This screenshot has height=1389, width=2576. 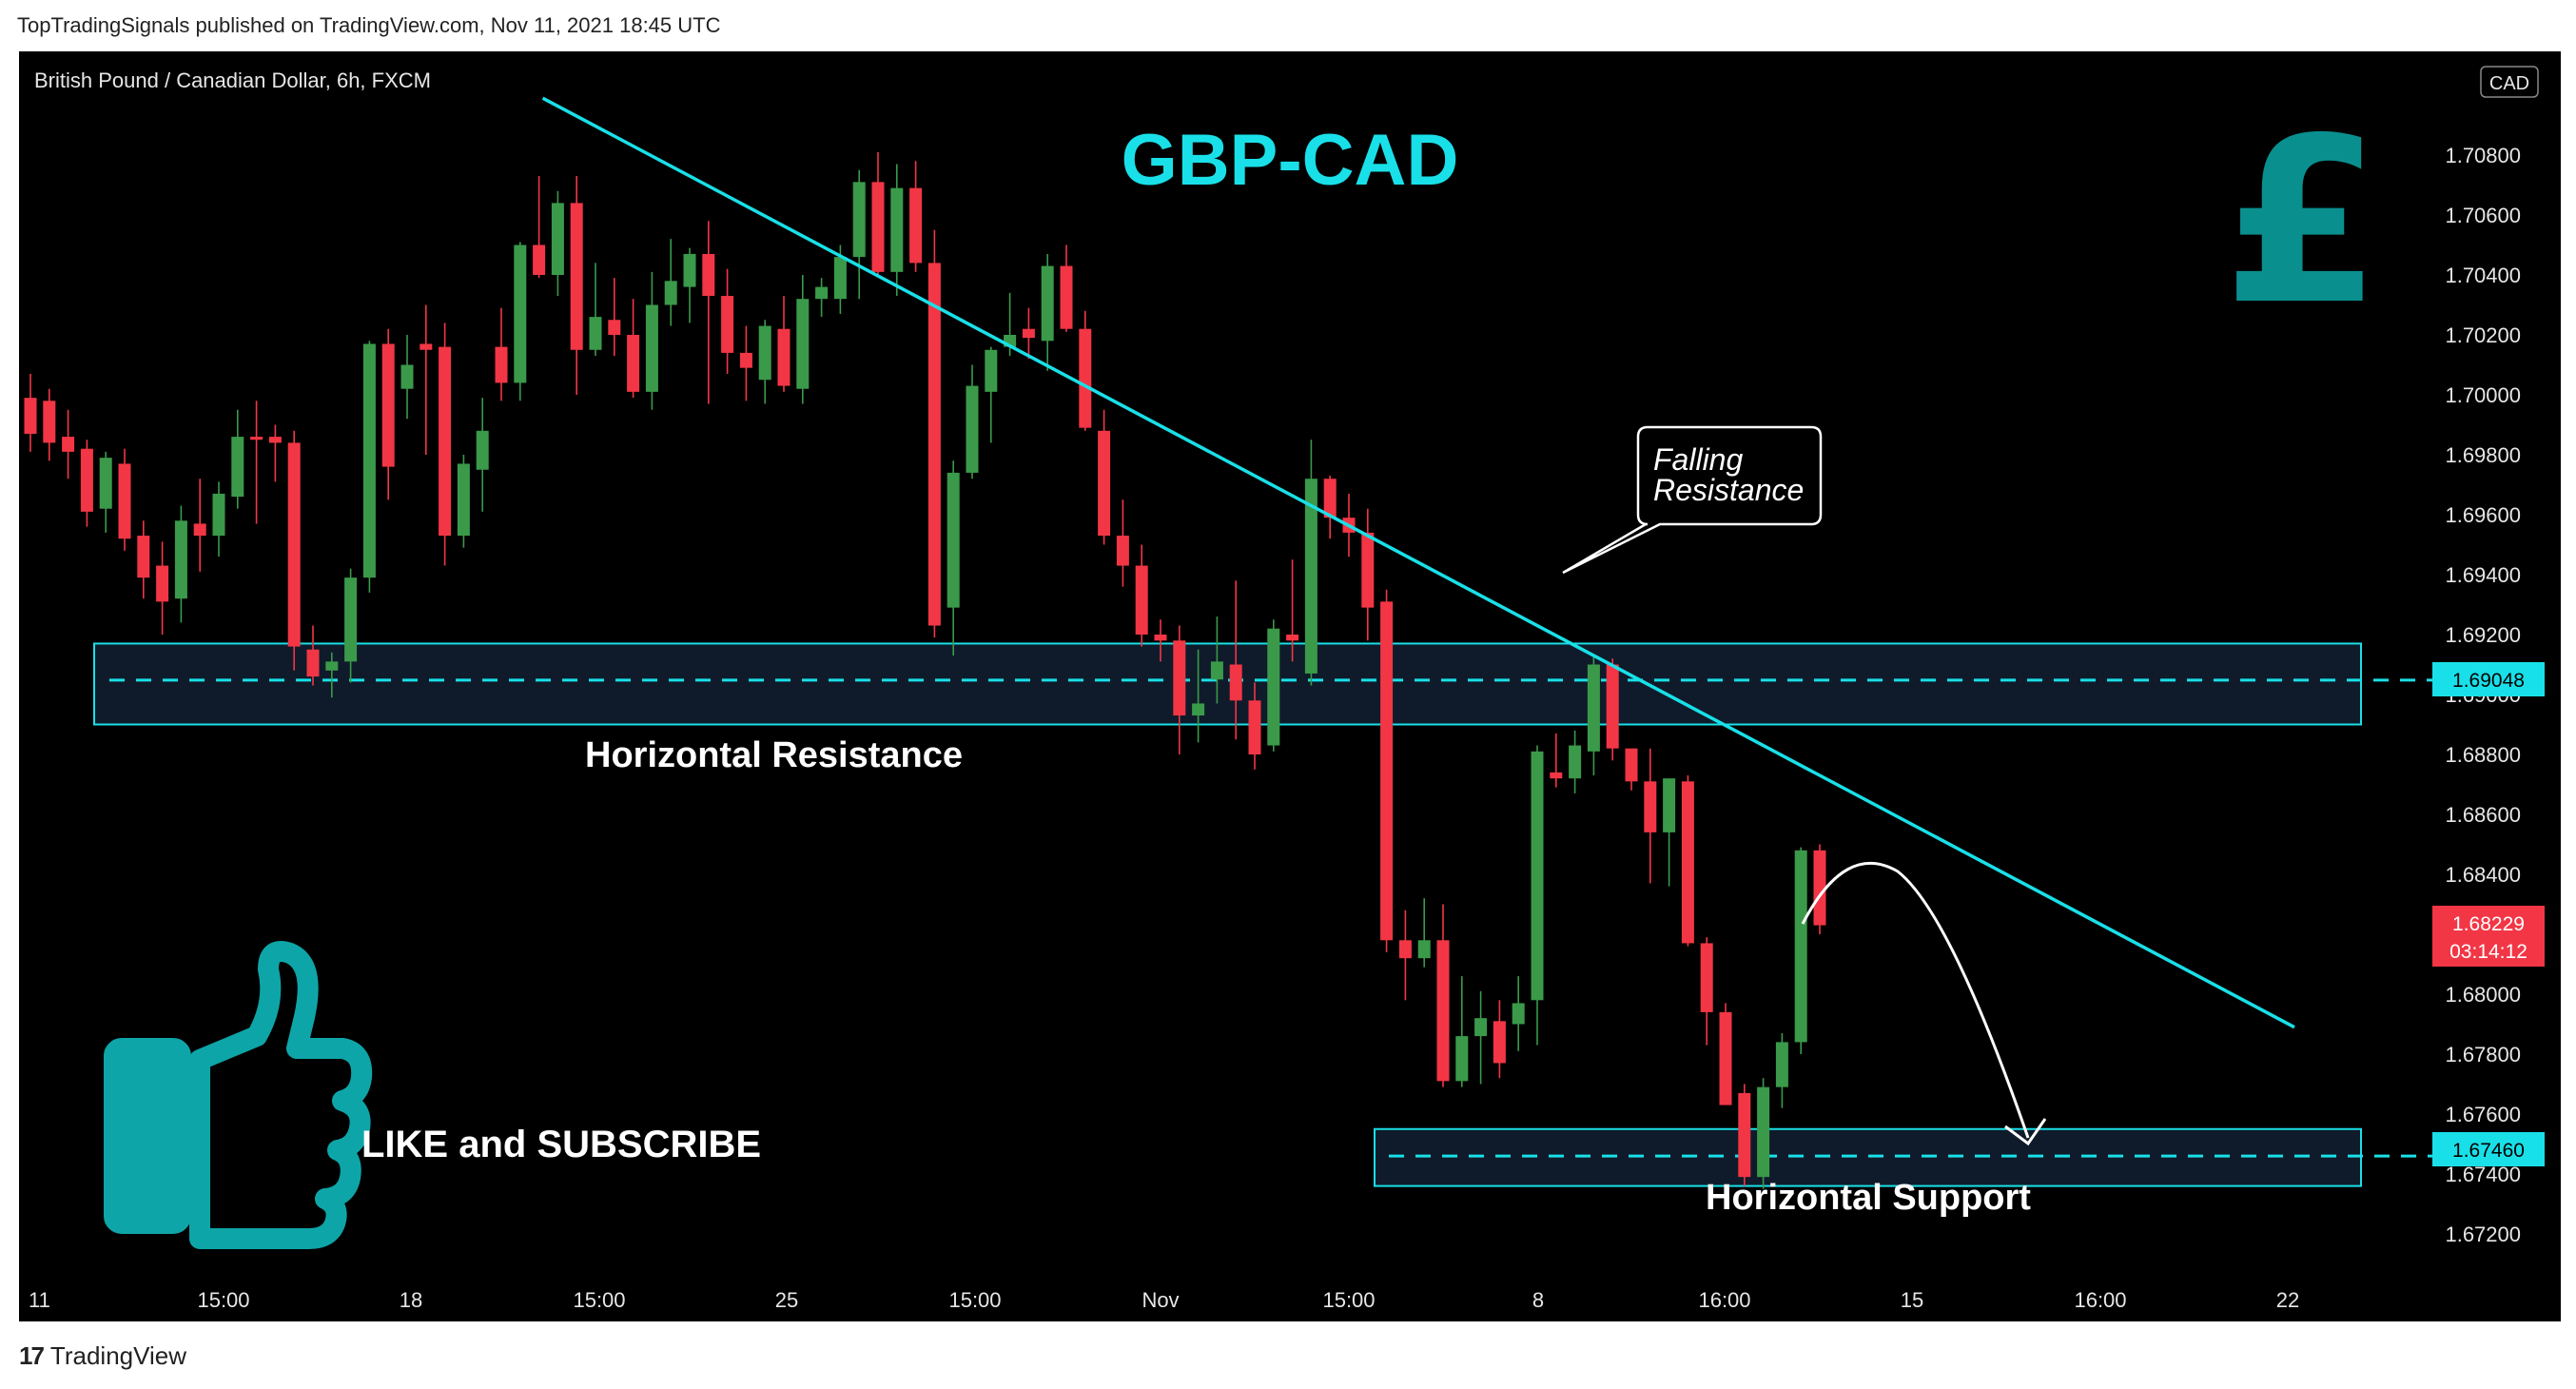 I want to click on resistance-price-tag: 1.69048, so click(x=2489, y=679).